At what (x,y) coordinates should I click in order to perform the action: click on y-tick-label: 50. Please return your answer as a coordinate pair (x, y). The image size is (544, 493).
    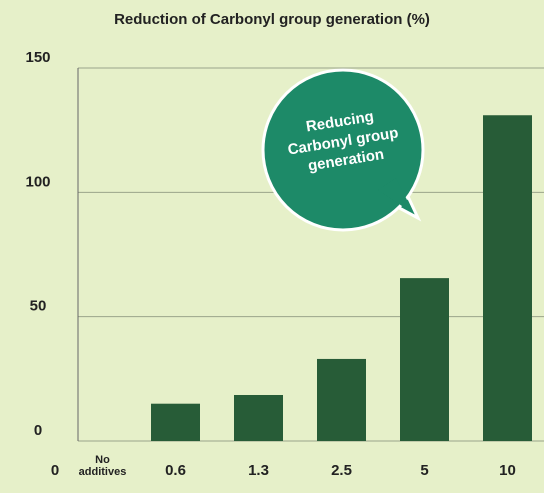
    Looking at the image, I should click on (38, 306).